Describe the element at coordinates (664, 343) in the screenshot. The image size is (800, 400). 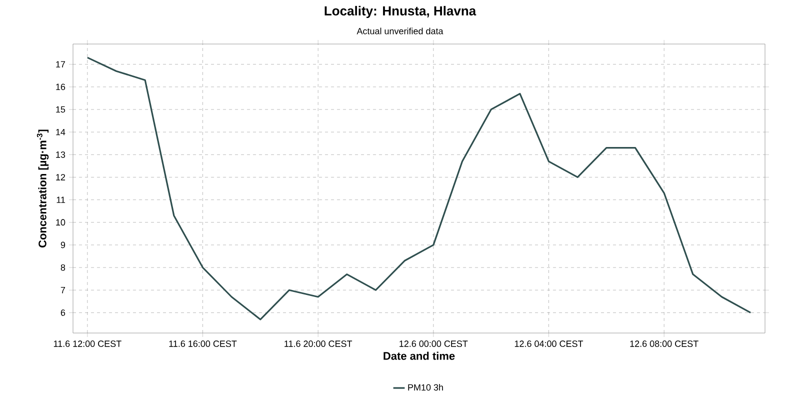
I see `x-tick-label: 12.6 08:00 CEST` at that location.